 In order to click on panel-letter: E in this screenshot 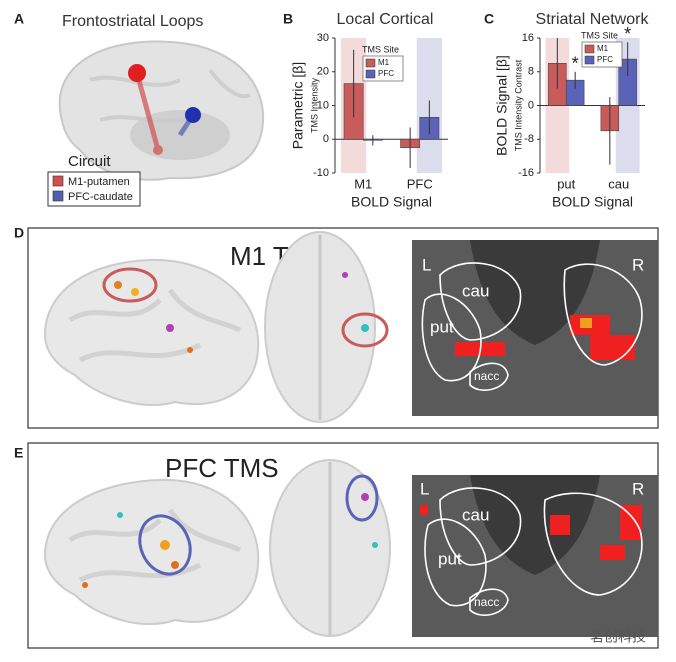, I will do `click(18, 453)`.